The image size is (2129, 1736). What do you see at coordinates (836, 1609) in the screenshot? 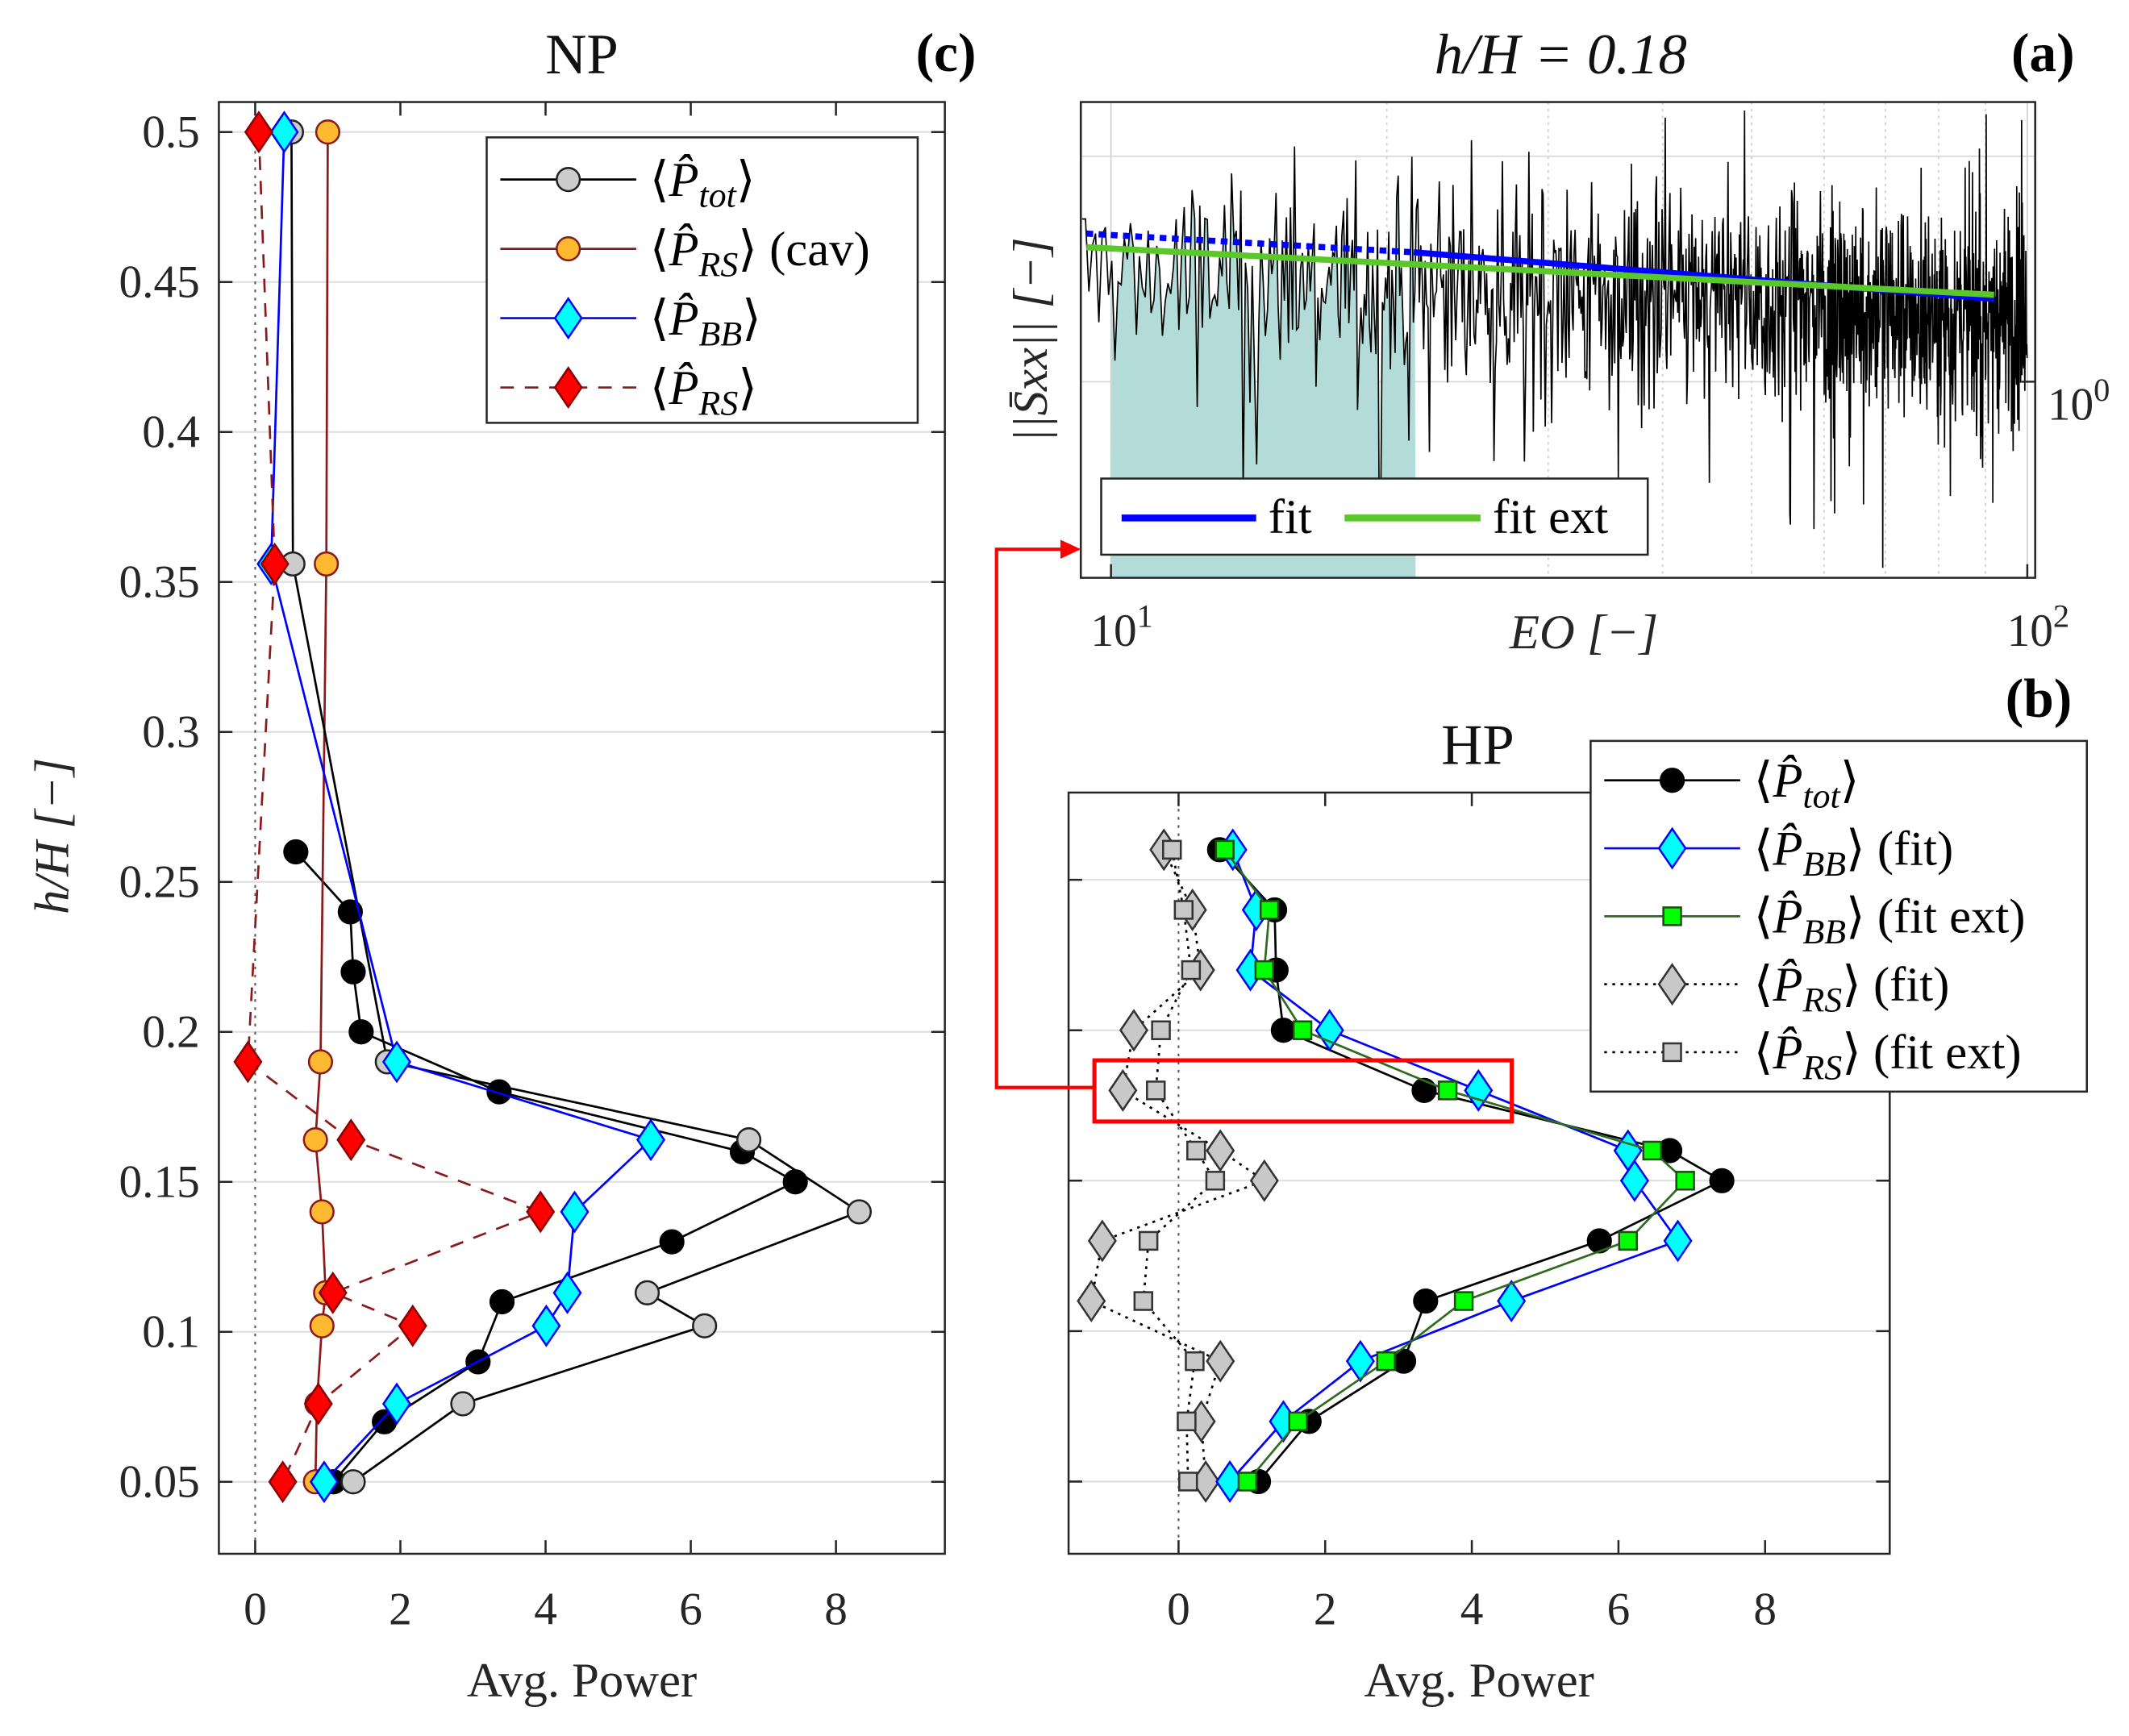
I see `np-xtick-label: 8` at bounding box center [836, 1609].